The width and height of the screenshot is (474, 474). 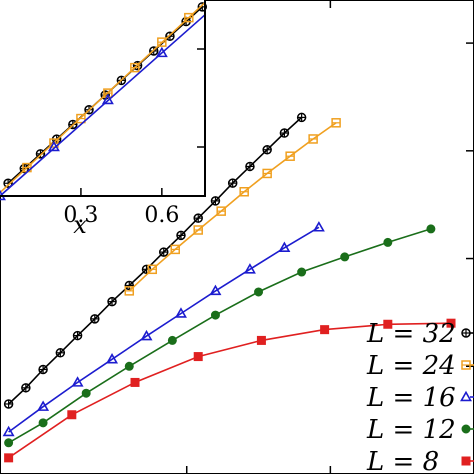 What do you see at coordinates (161, 215) in the screenshot?
I see `inset-x-tick-label-1: 0.6` at bounding box center [161, 215].